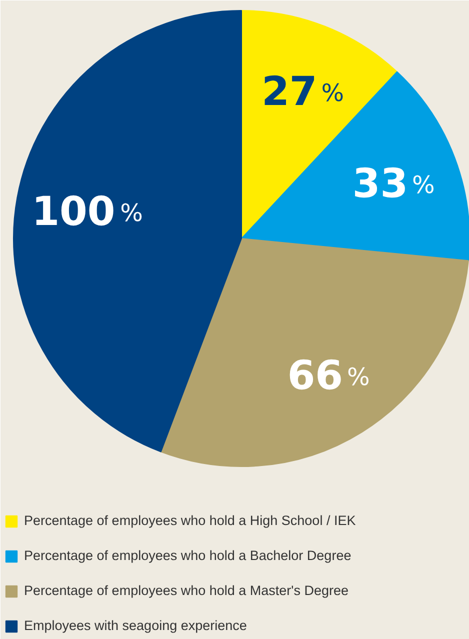 The width and height of the screenshot is (469, 639). What do you see at coordinates (190, 520) in the screenshot?
I see `legend-label: Percentage of employees who hold a High School / IEK` at bounding box center [190, 520].